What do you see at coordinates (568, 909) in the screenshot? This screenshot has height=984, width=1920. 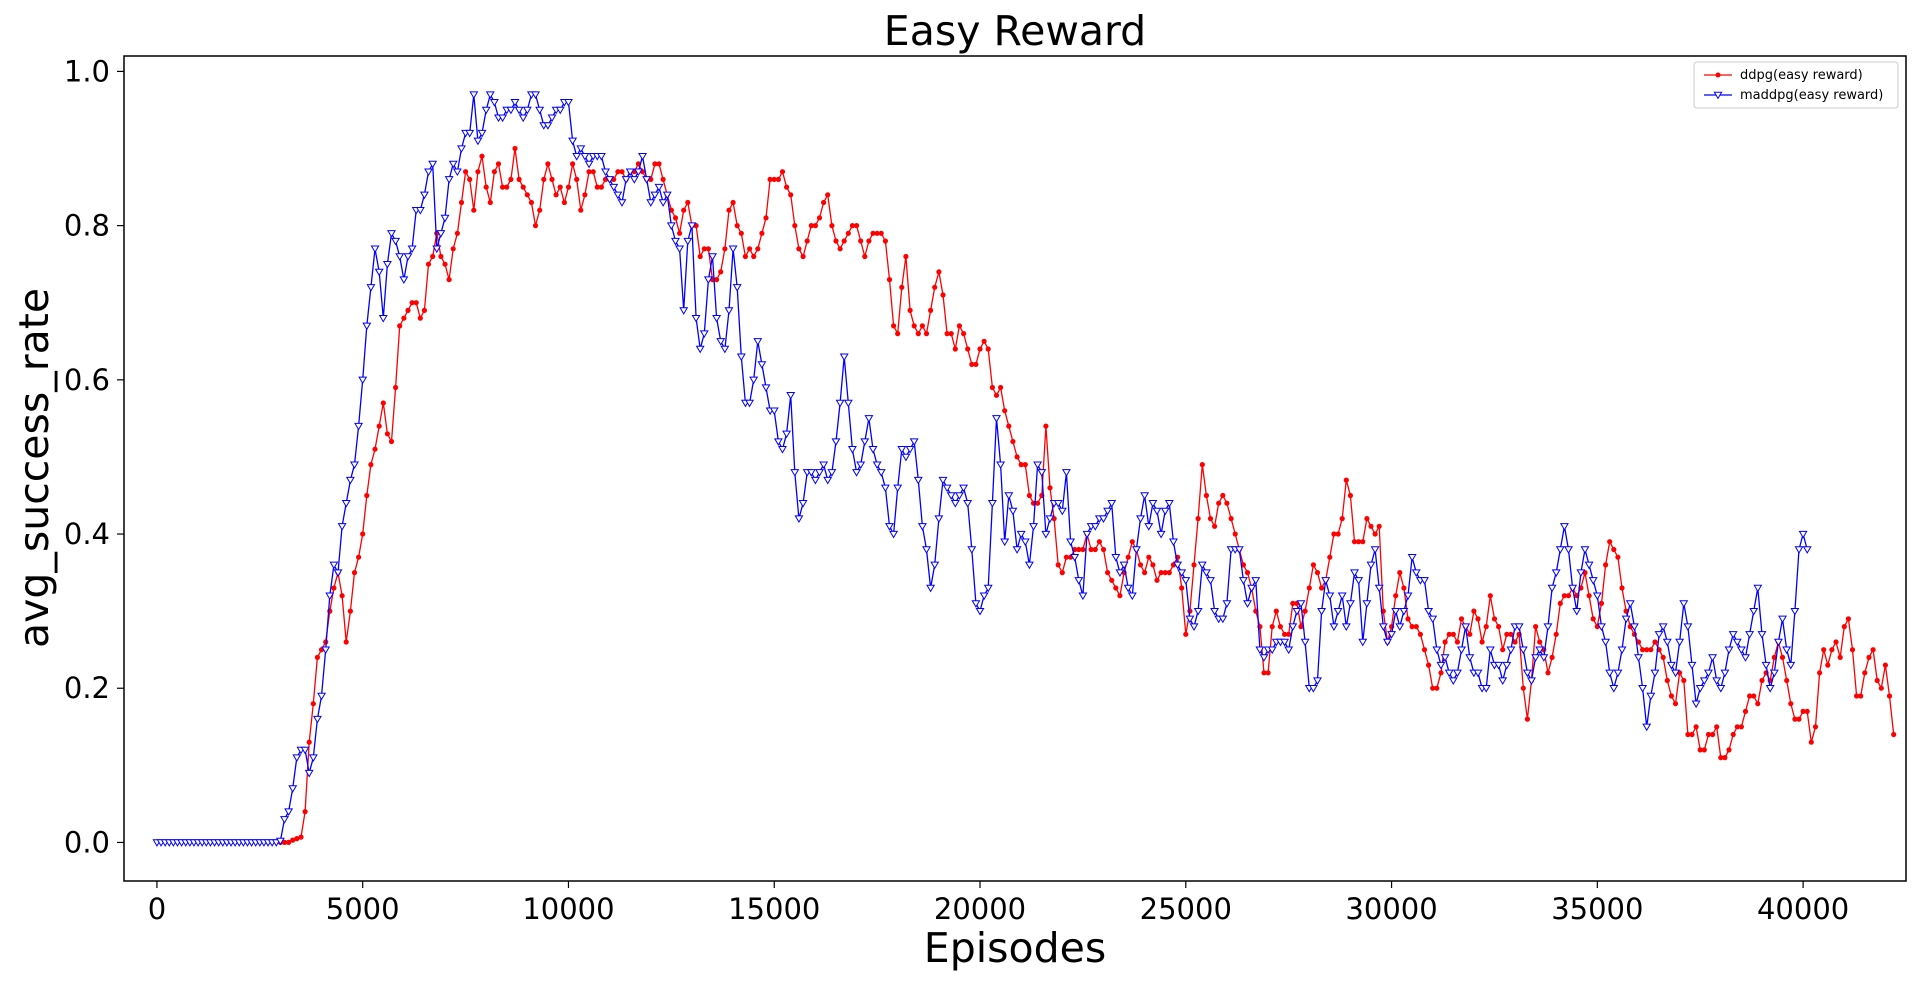 I see `x-tick-label: 10000` at bounding box center [568, 909].